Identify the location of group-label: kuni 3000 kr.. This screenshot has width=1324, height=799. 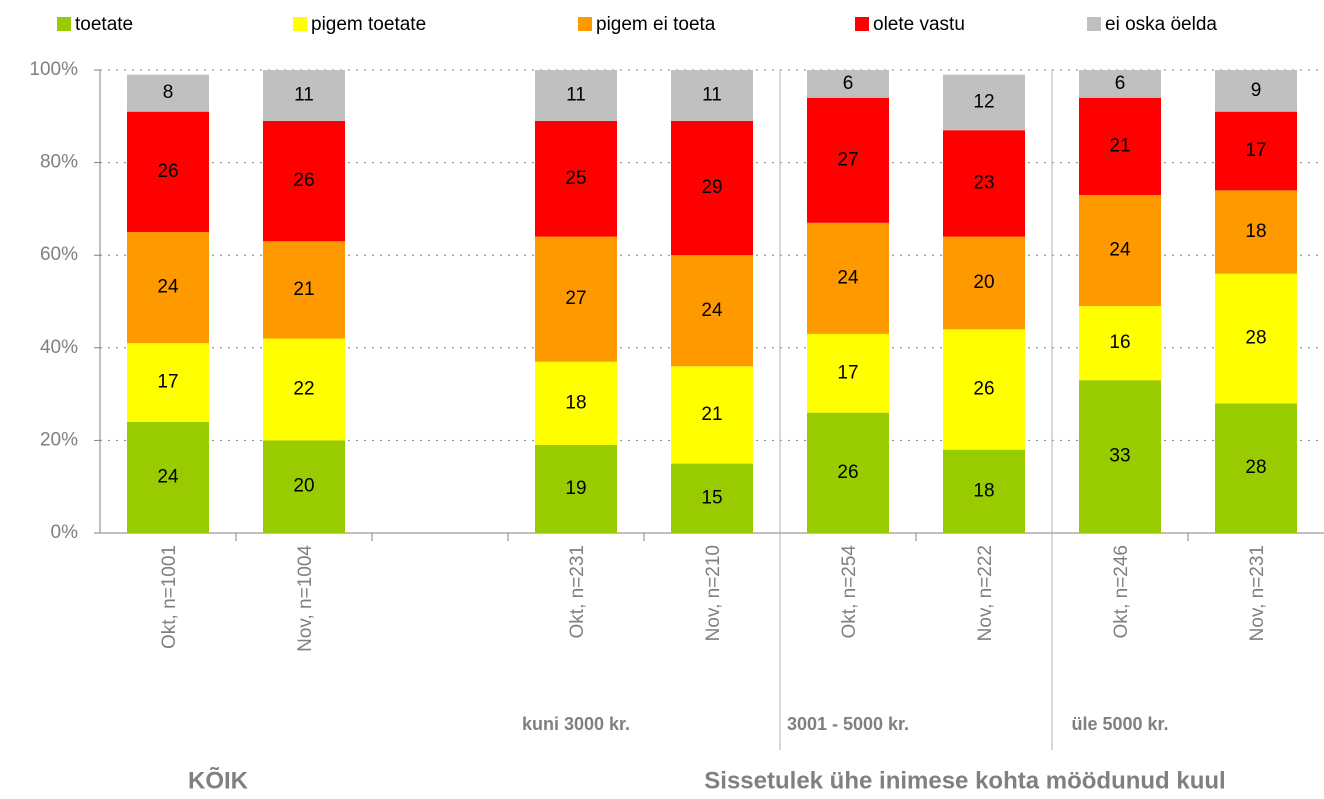
(576, 724).